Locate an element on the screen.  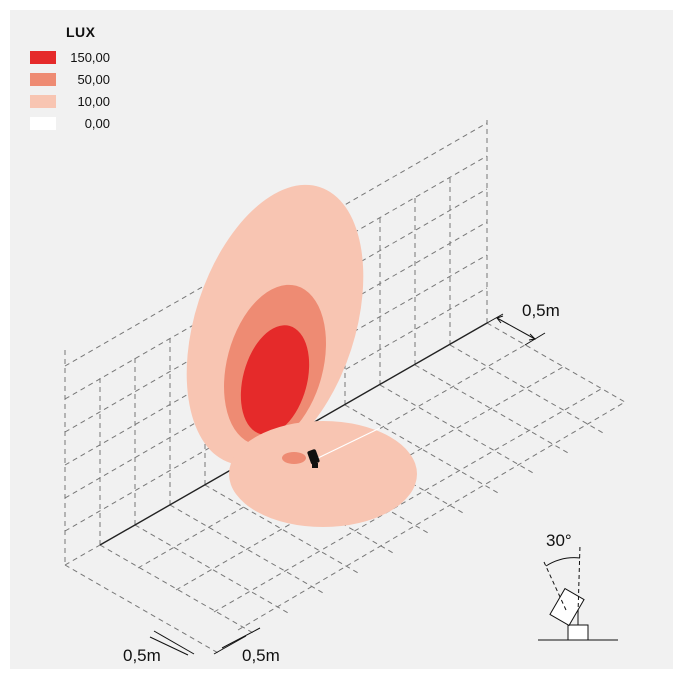
dim-label-bottom-left: 0,5m is located at coordinates (142, 655).